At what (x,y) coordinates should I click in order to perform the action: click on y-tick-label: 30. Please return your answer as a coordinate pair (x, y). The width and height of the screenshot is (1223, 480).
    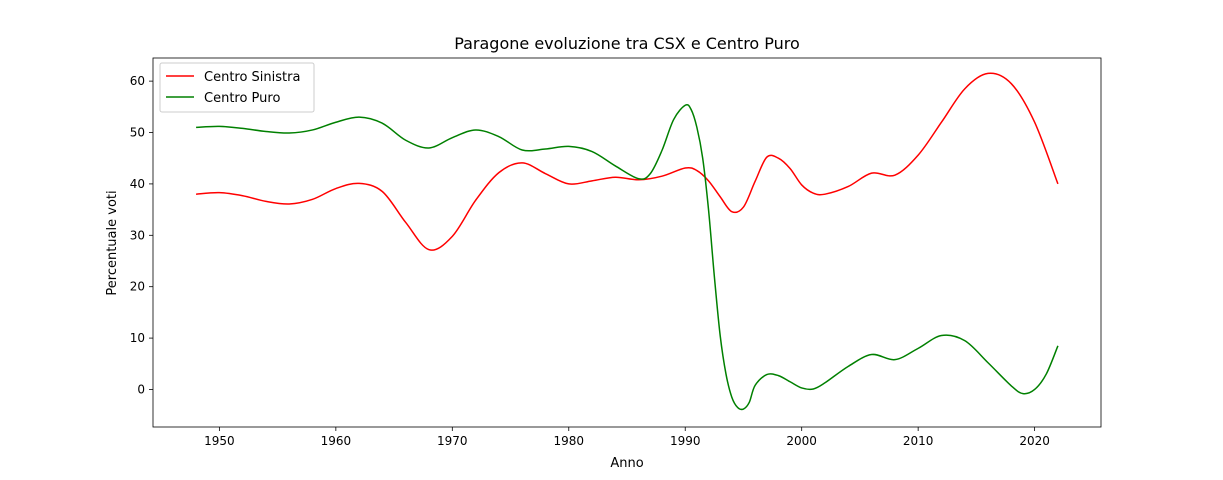
    Looking at the image, I should click on (137, 235).